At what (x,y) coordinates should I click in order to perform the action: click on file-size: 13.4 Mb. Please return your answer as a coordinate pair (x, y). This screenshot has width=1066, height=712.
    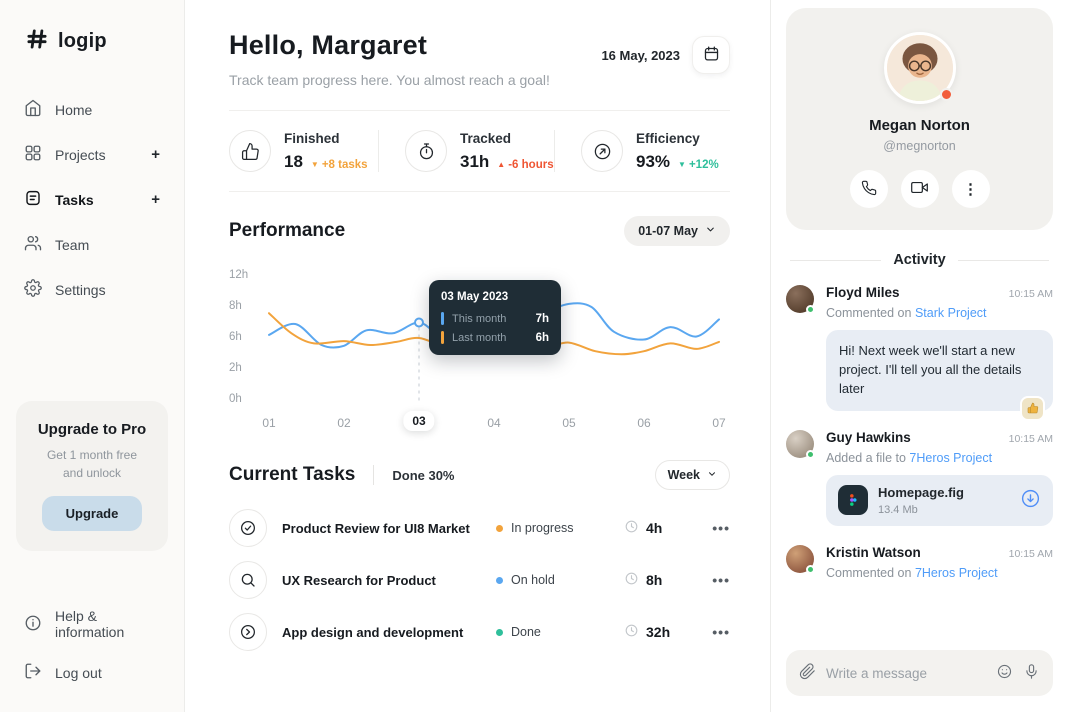
    Looking at the image, I should click on (898, 509).